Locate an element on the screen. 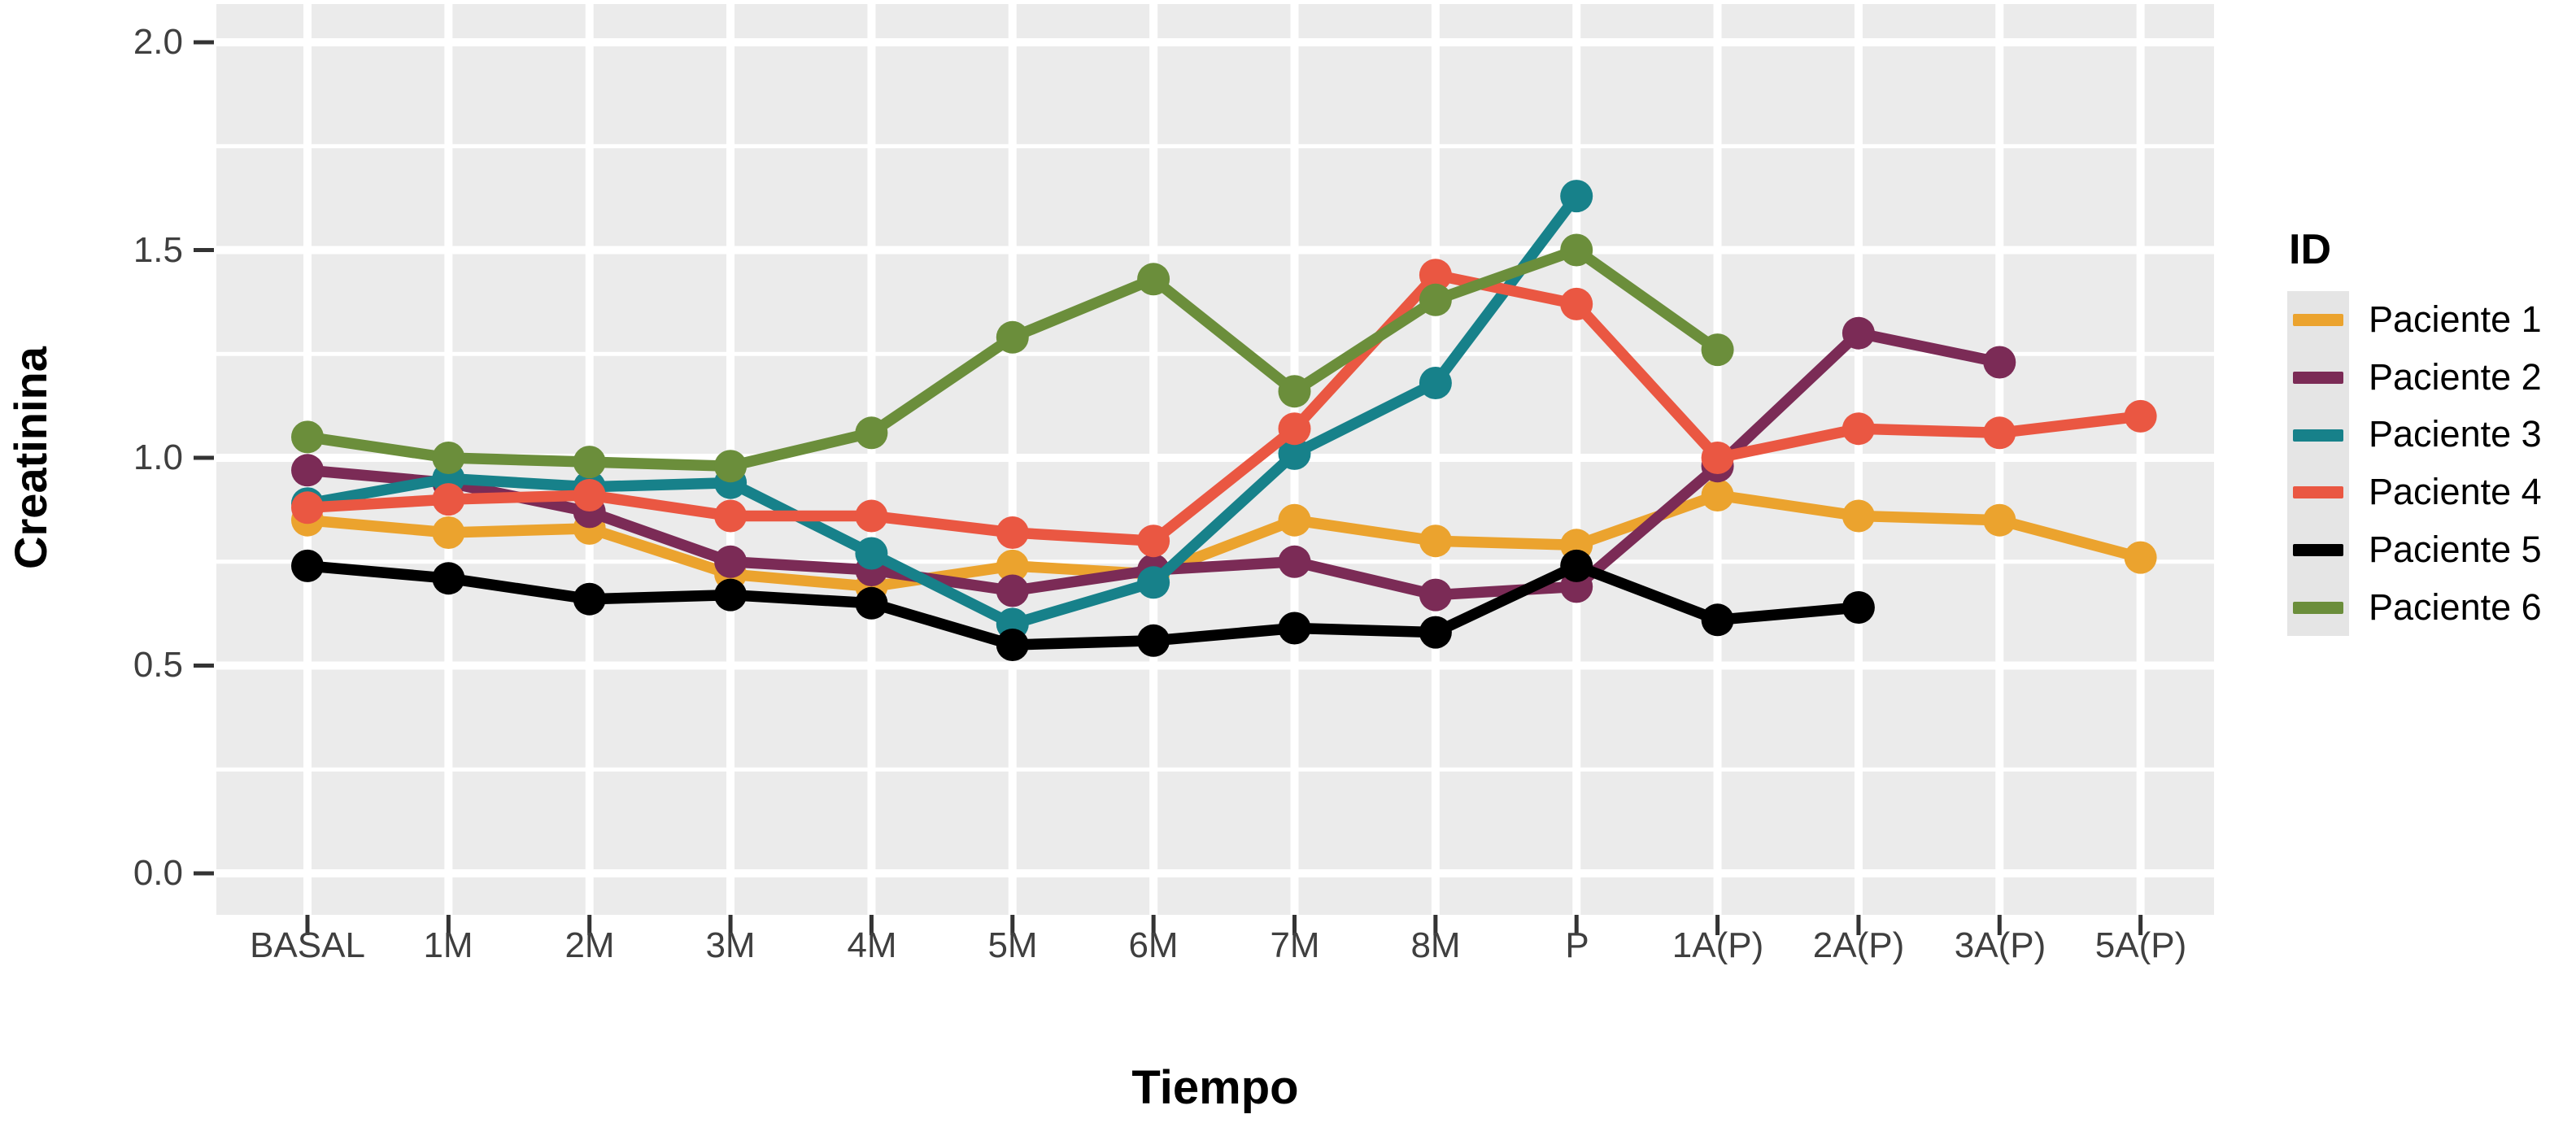 The width and height of the screenshot is (2576, 1123). data-point-paciente-6-7M is located at coordinates (1294, 391).